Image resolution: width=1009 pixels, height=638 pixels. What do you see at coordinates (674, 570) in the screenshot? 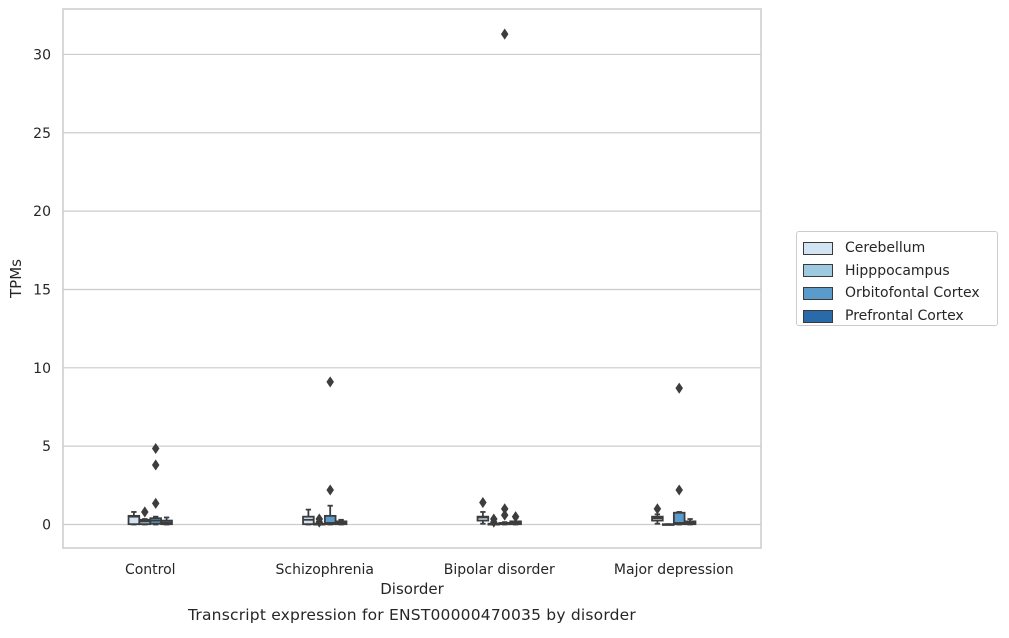
I see `x-tick-label: Major depression` at bounding box center [674, 570].